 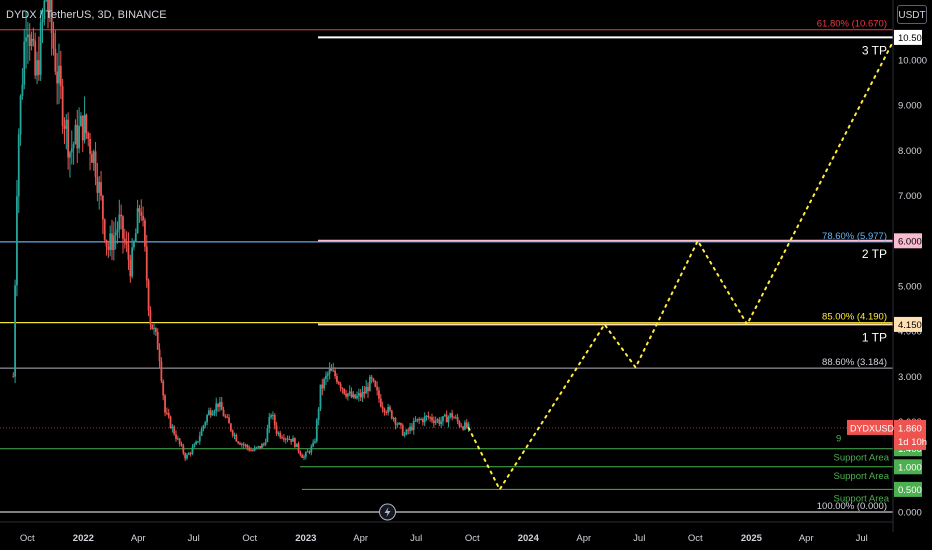 What do you see at coordinates (387, 512) in the screenshot?
I see `lightning-glyph` at bounding box center [387, 512].